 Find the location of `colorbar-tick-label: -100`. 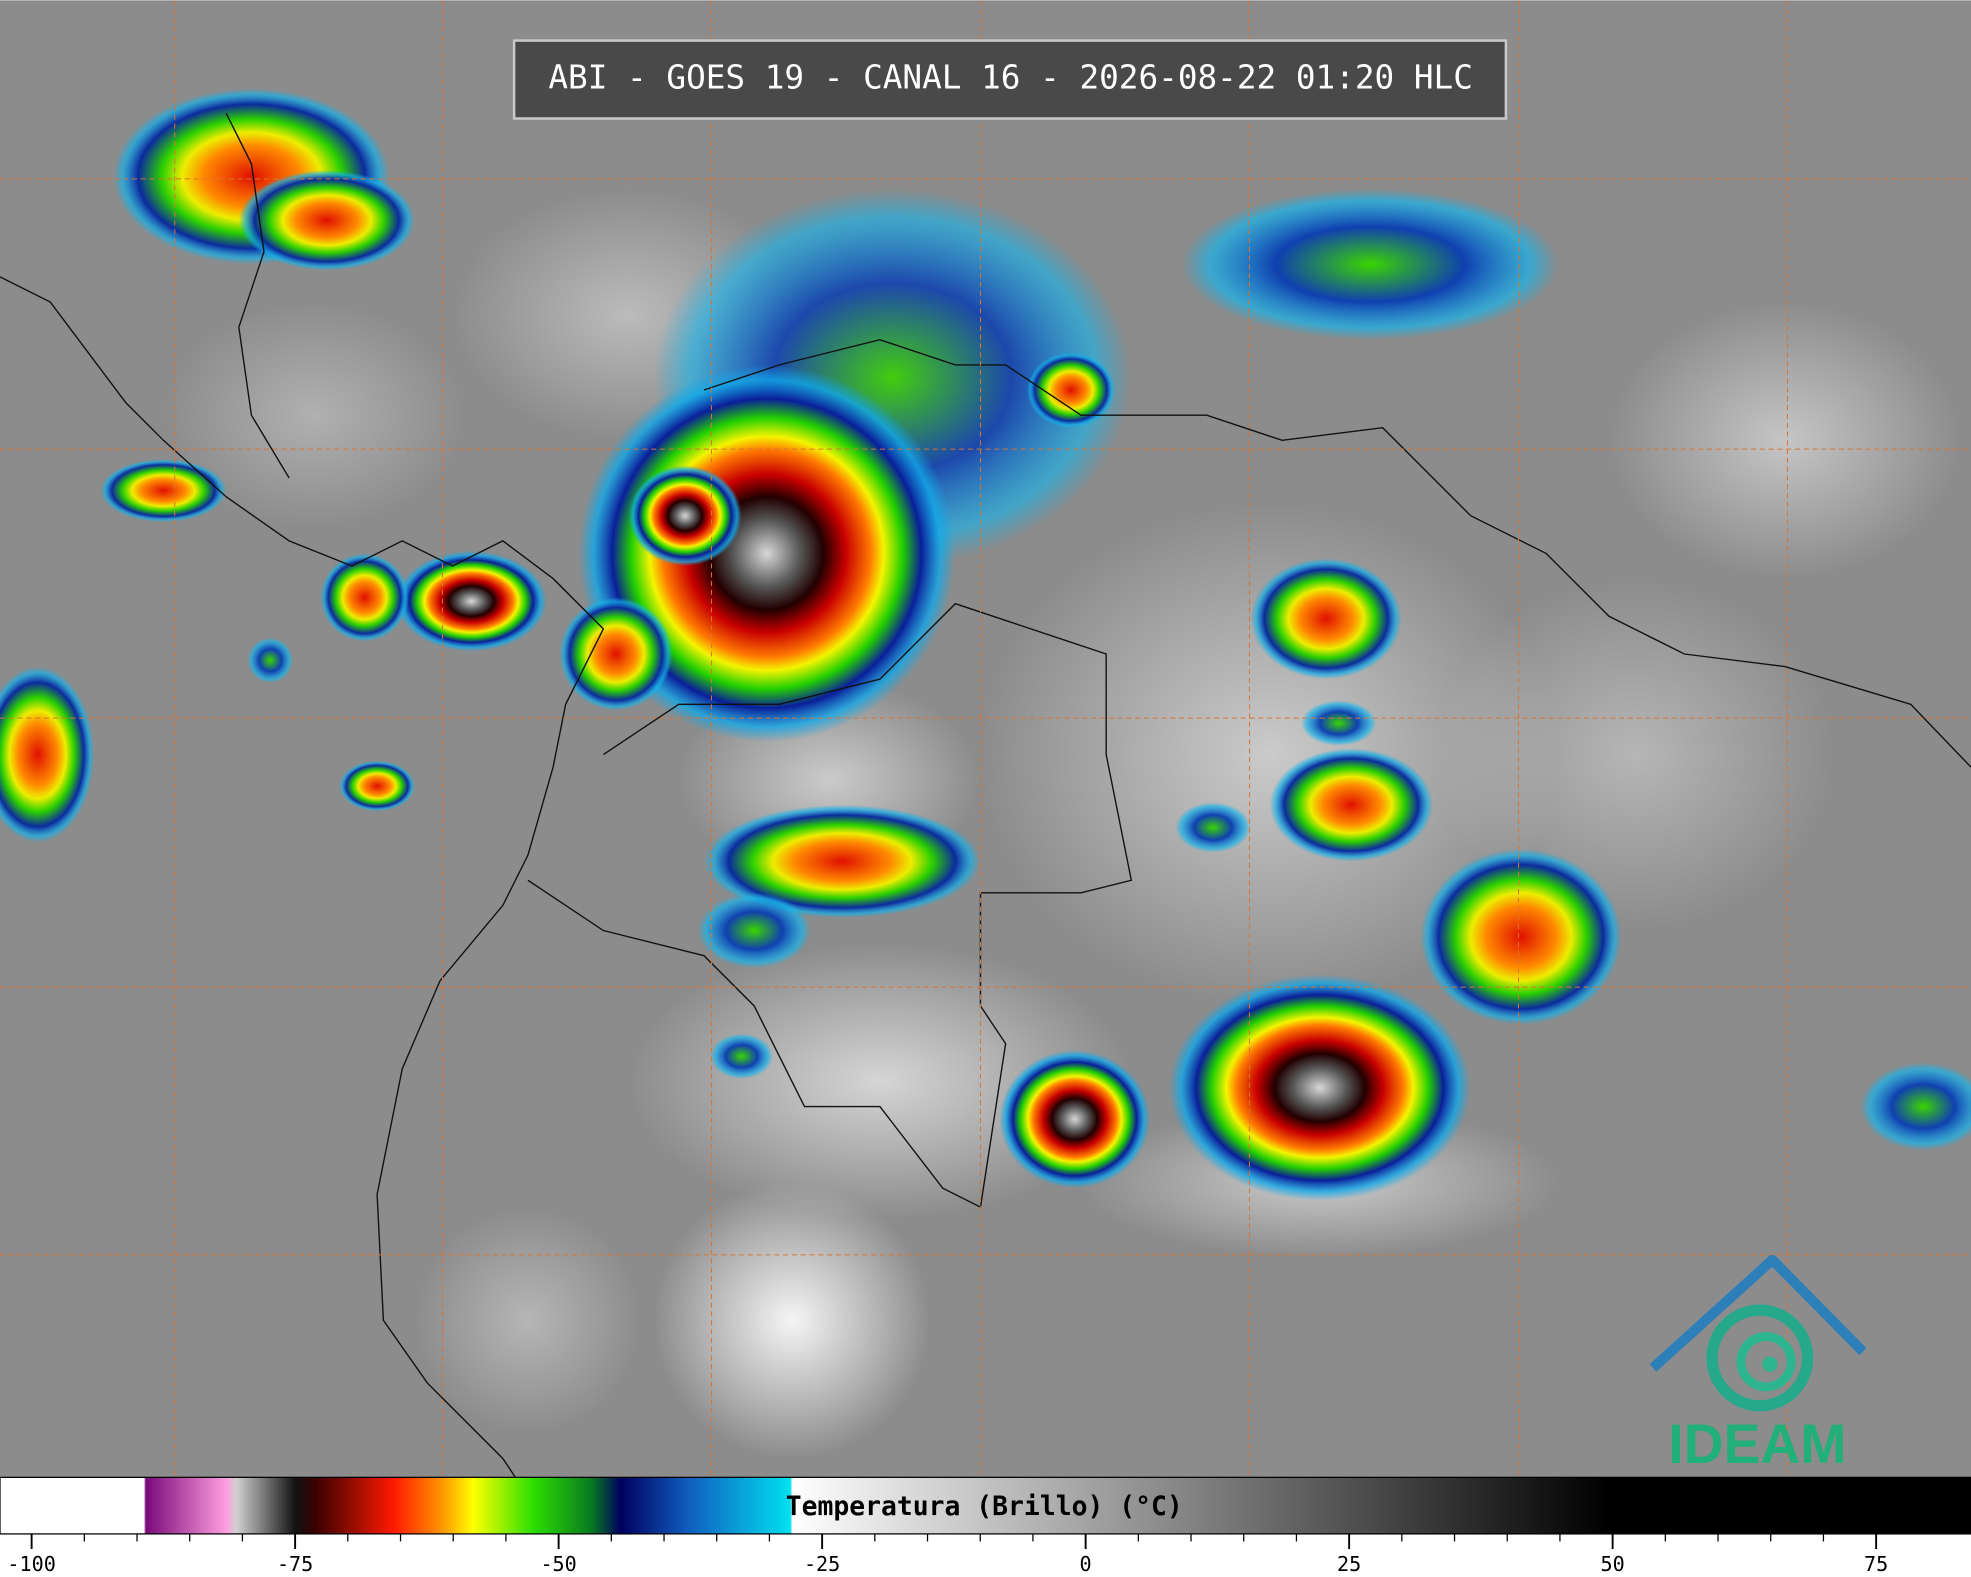

colorbar-tick-label: -100 is located at coordinates (31, 1564).